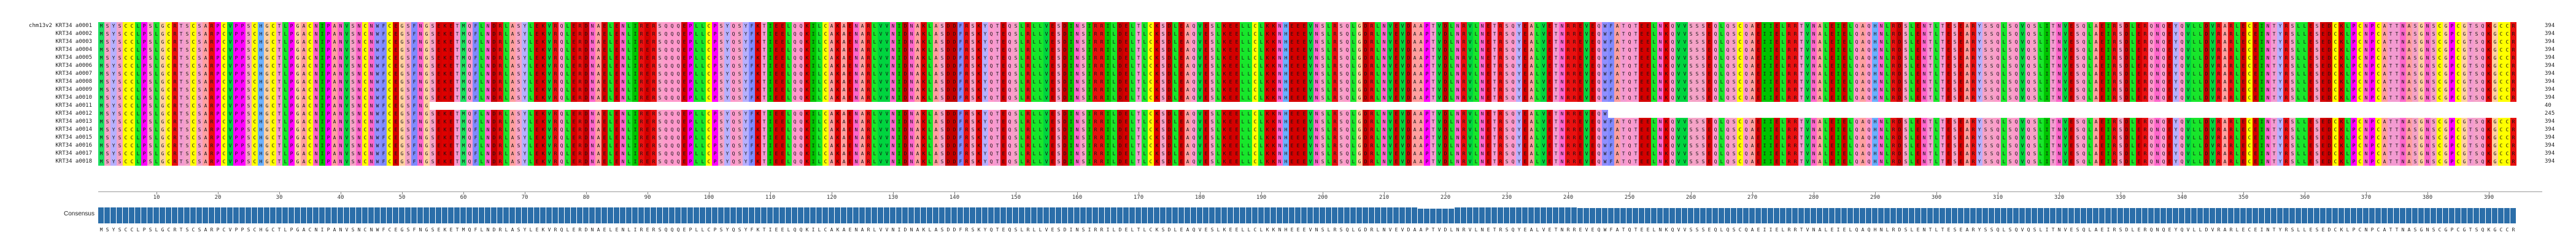 The width and height of the screenshot is (2576, 251). I want to click on residue-cell: H, so click(1875, 66).